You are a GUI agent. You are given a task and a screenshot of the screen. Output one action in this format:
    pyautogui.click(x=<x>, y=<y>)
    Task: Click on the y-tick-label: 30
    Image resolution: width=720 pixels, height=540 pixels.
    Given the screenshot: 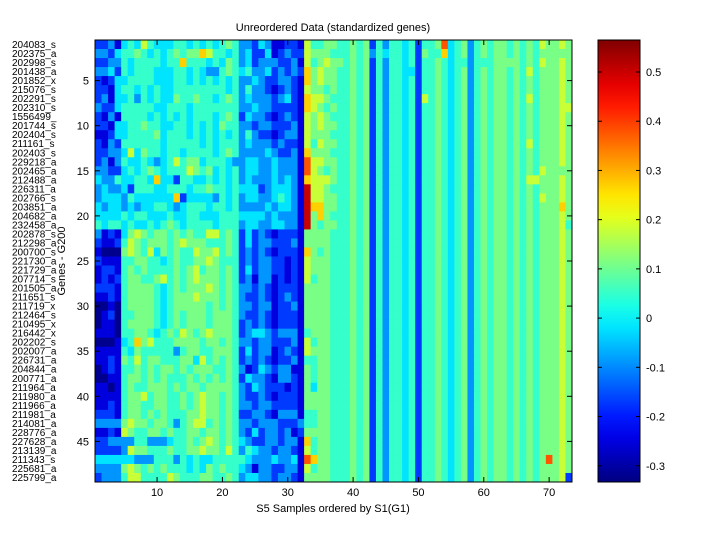 What is the action you would take?
    pyautogui.click(x=83, y=307)
    